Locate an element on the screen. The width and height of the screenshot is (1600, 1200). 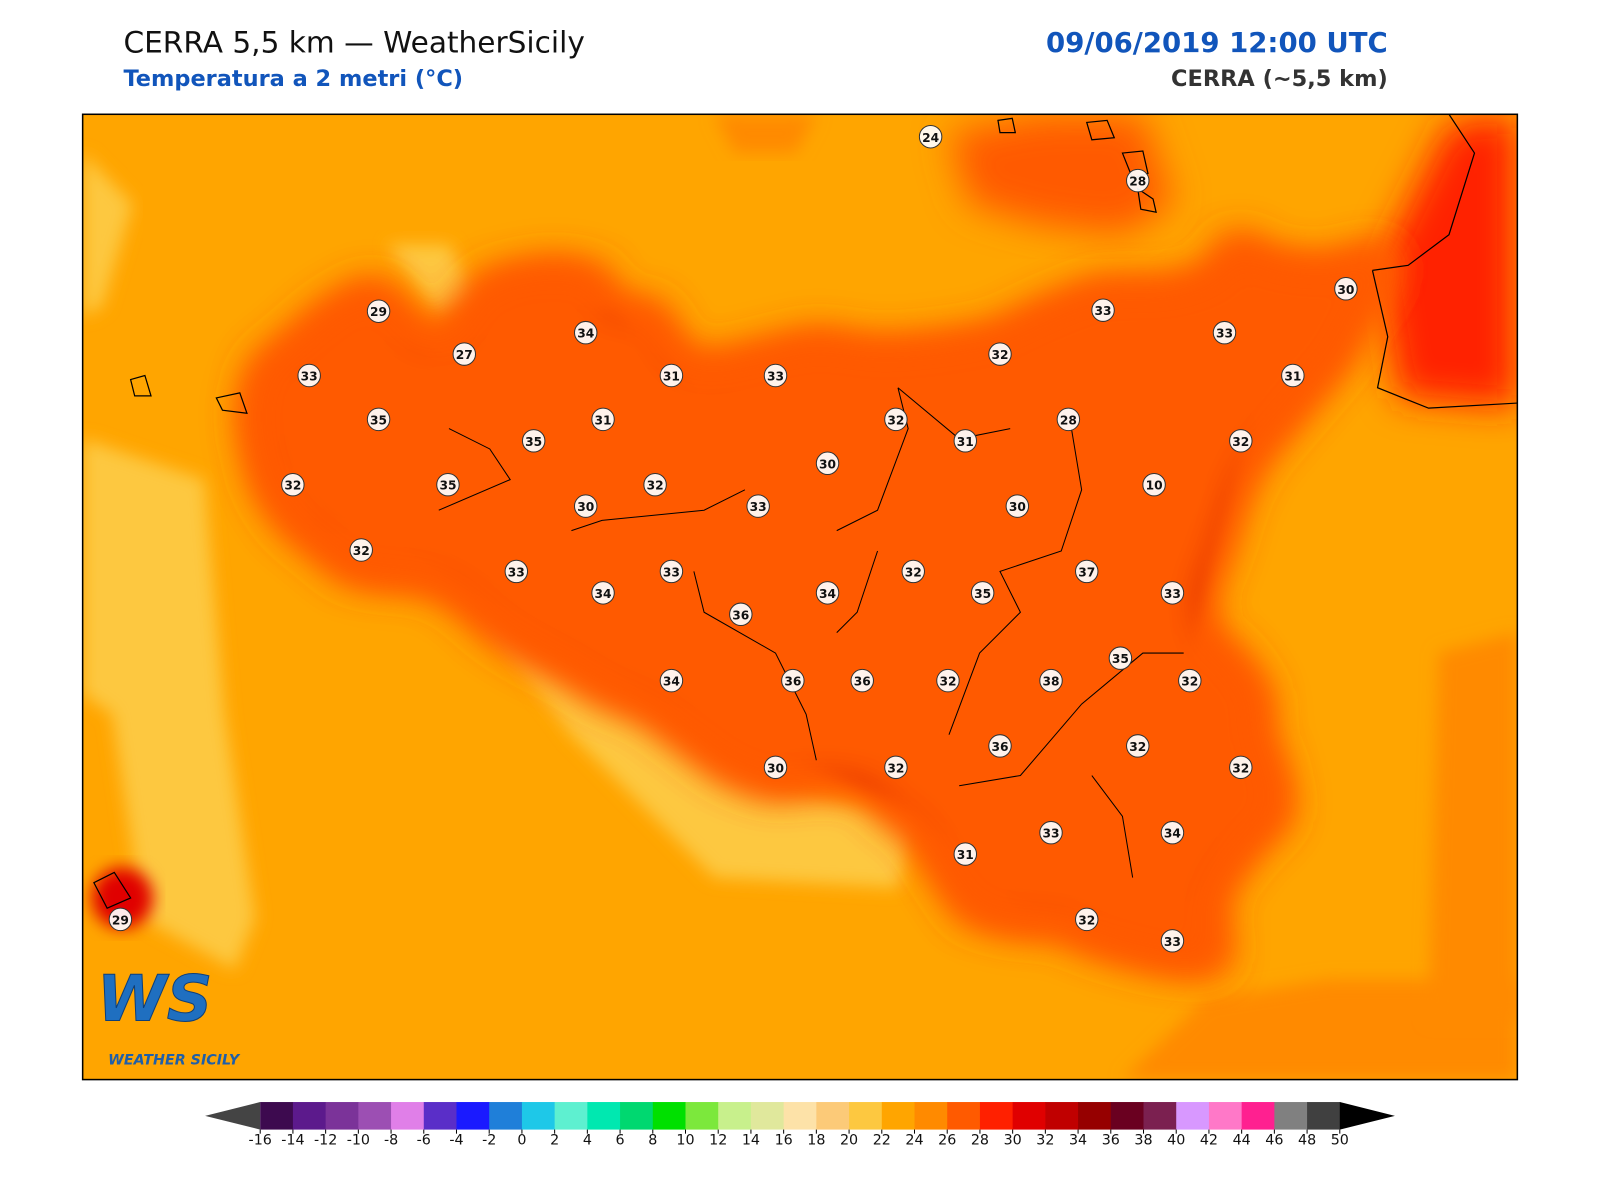
station: 35 is located at coordinates (982, 593).